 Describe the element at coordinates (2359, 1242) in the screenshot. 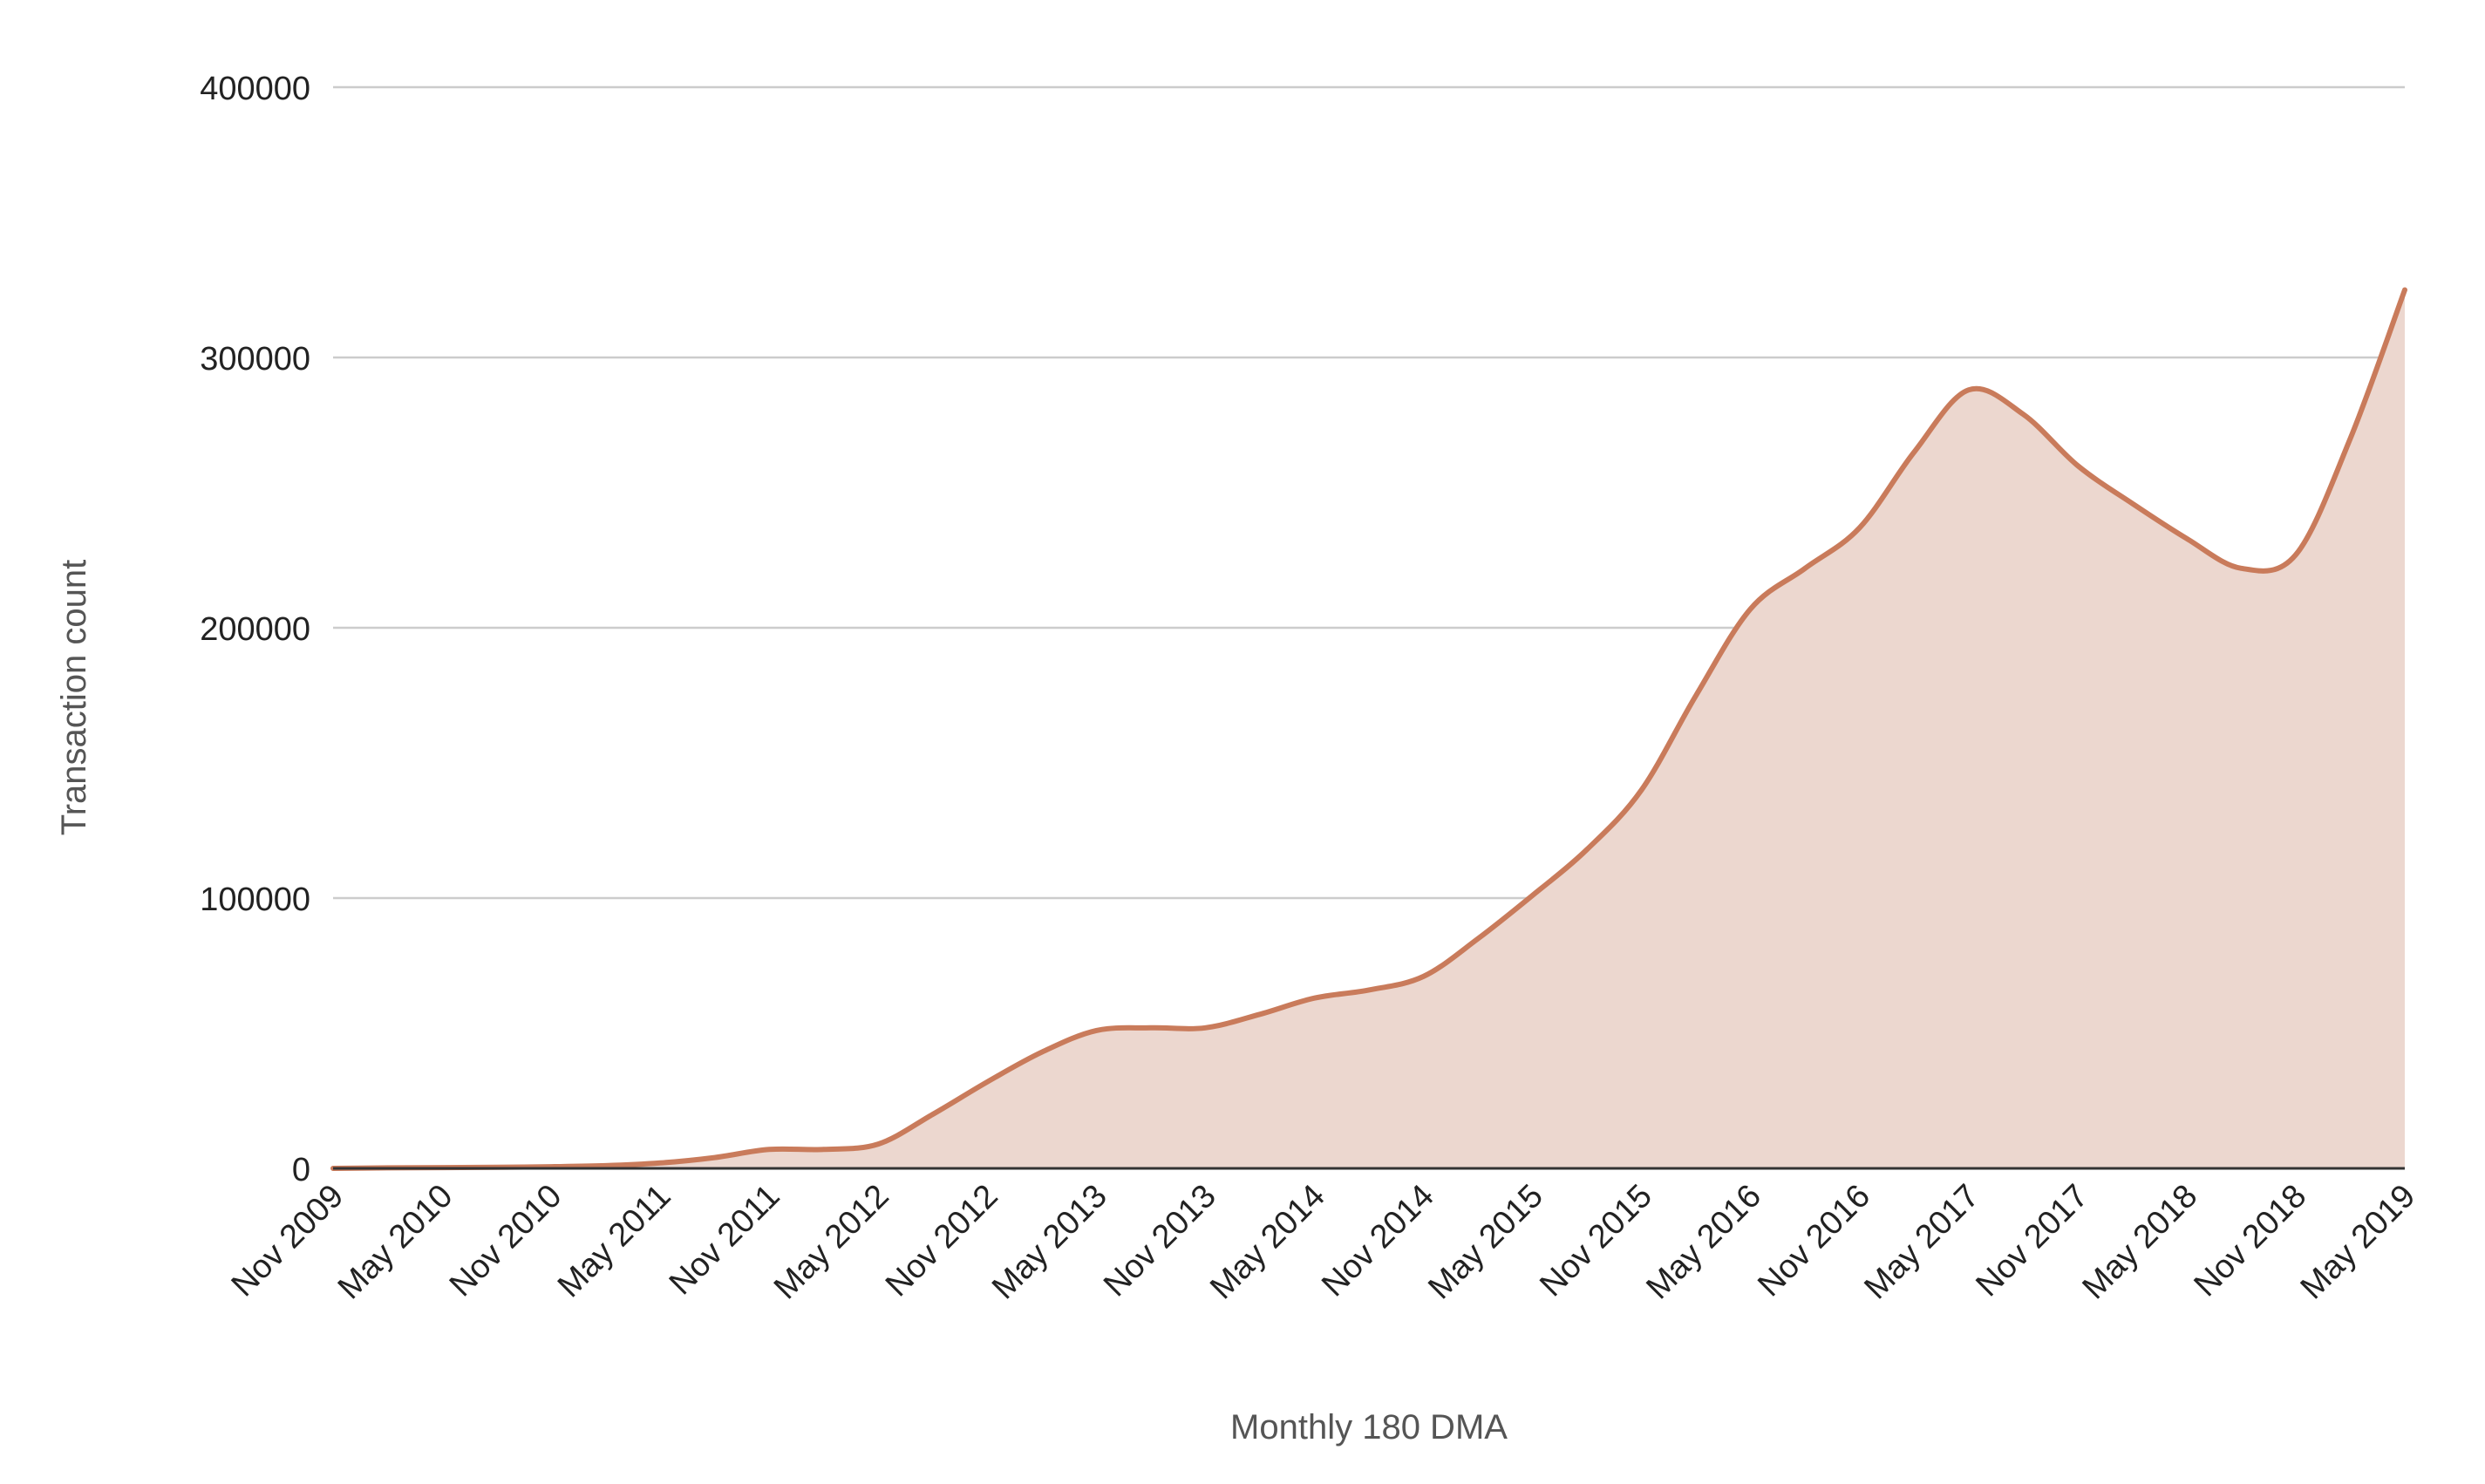

I see `x-tick-label: May 2019` at that location.